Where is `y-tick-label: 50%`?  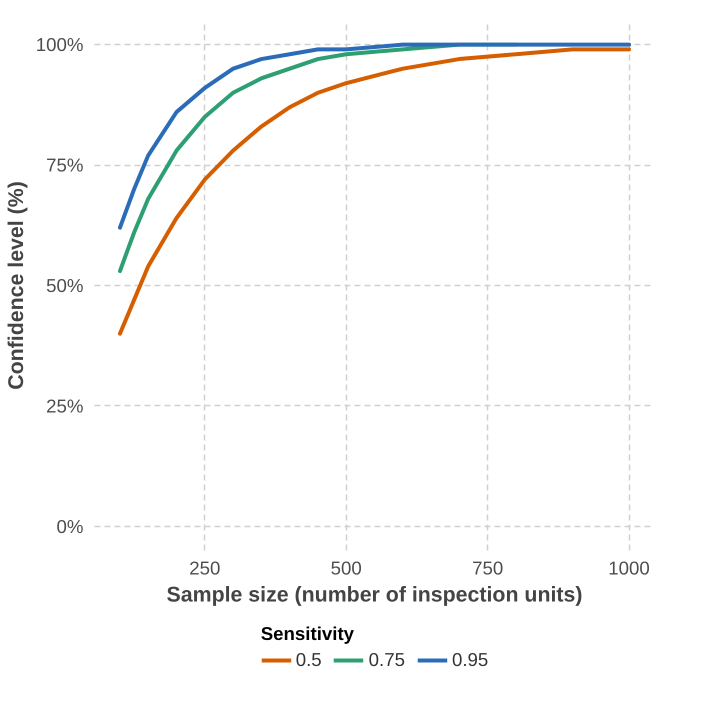
y-tick-label: 50% is located at coordinates (65, 285).